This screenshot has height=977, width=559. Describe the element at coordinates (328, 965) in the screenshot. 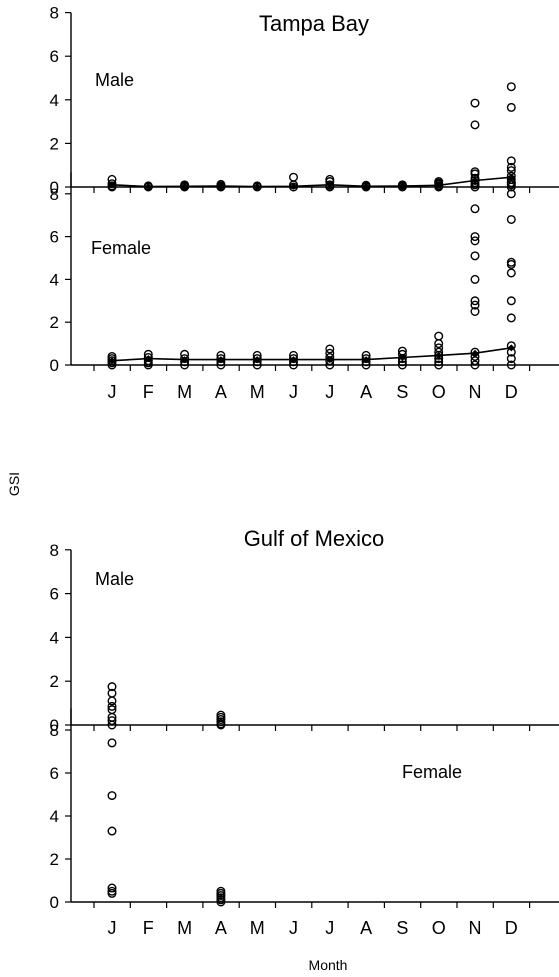

I see `x-axis-label: Month` at that location.